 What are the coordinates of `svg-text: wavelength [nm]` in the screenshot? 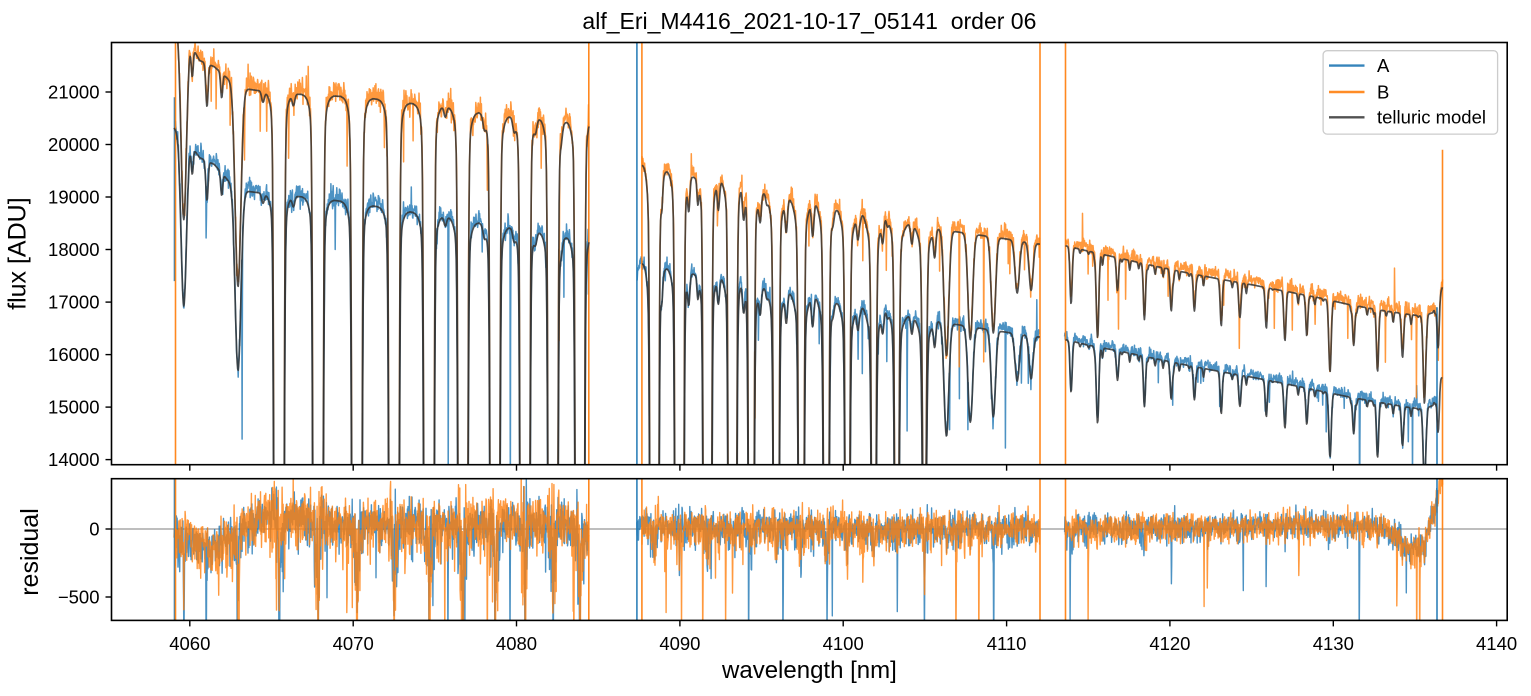 It's located at (809, 670).